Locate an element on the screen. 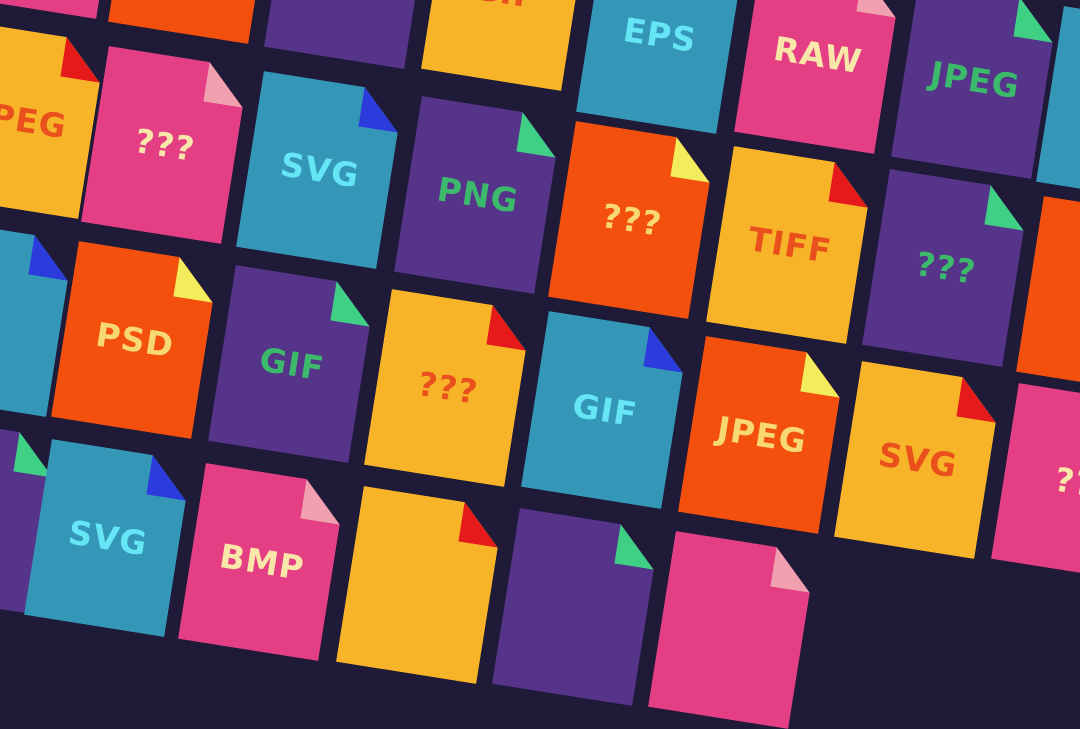 The height and width of the screenshot is (729, 1080). file-type-label: PNG is located at coordinates (478, 195).